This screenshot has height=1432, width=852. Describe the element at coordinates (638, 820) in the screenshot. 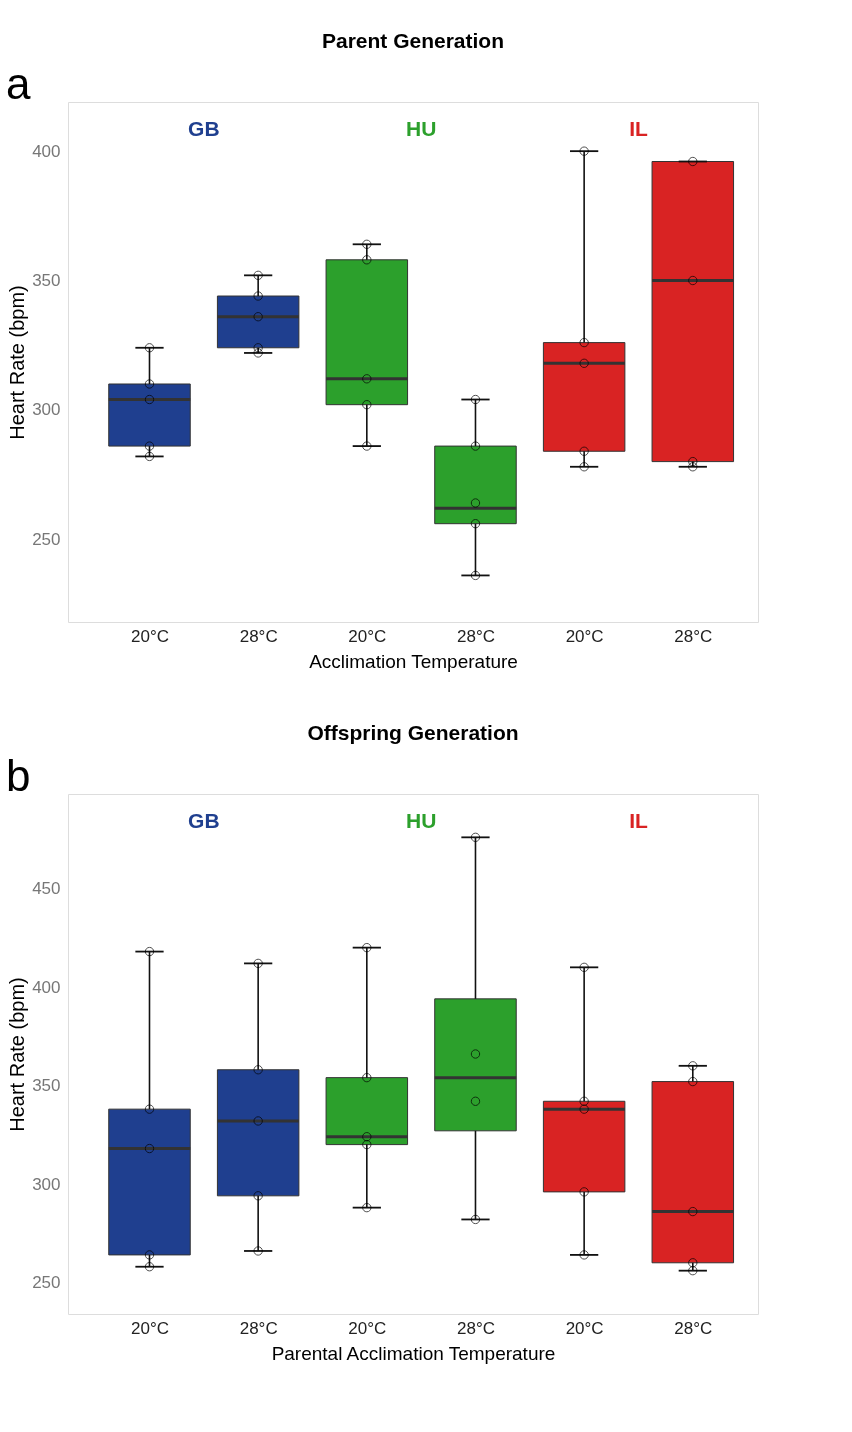

I see `text: IL` at that location.